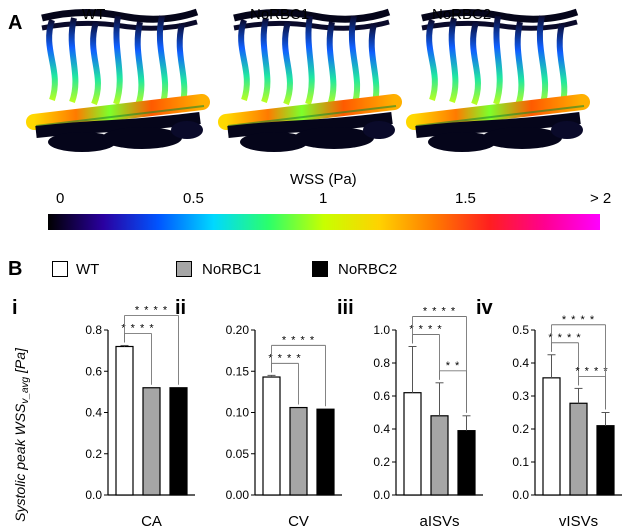 The image size is (638, 532). What do you see at coordinates (605, 460) in the screenshot?
I see `bar-visvs-norbc2` at bounding box center [605, 460].